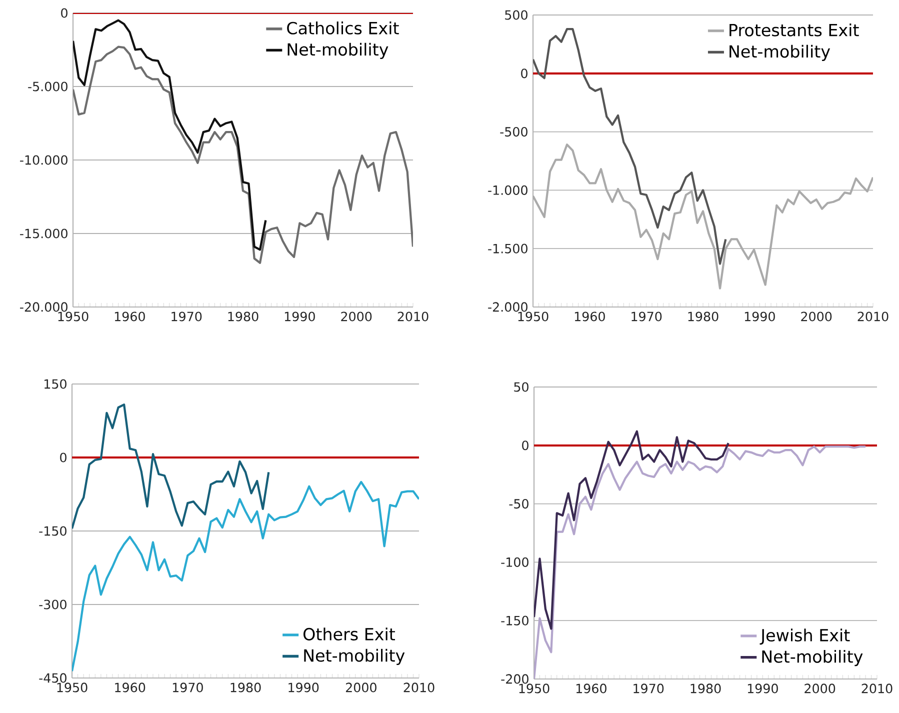 The height and width of the screenshot is (713, 899). What do you see at coordinates (508, 249) in the screenshot?
I see `y-tick-label: -1.500` at bounding box center [508, 249].